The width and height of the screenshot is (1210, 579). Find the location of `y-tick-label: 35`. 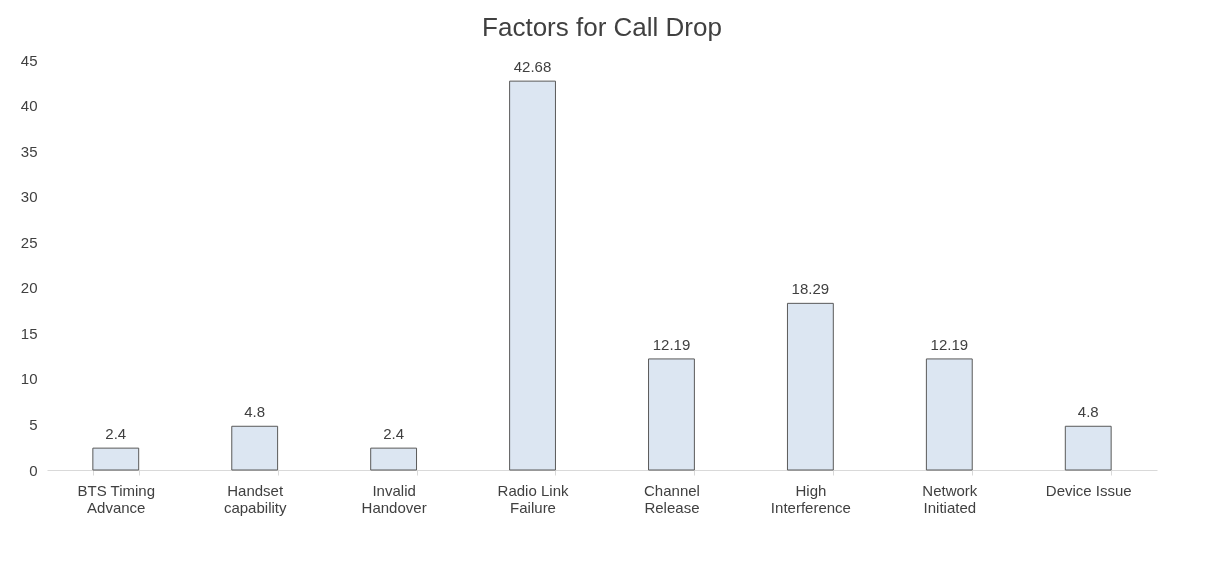

y-tick-label: 35 is located at coordinates (29, 151).